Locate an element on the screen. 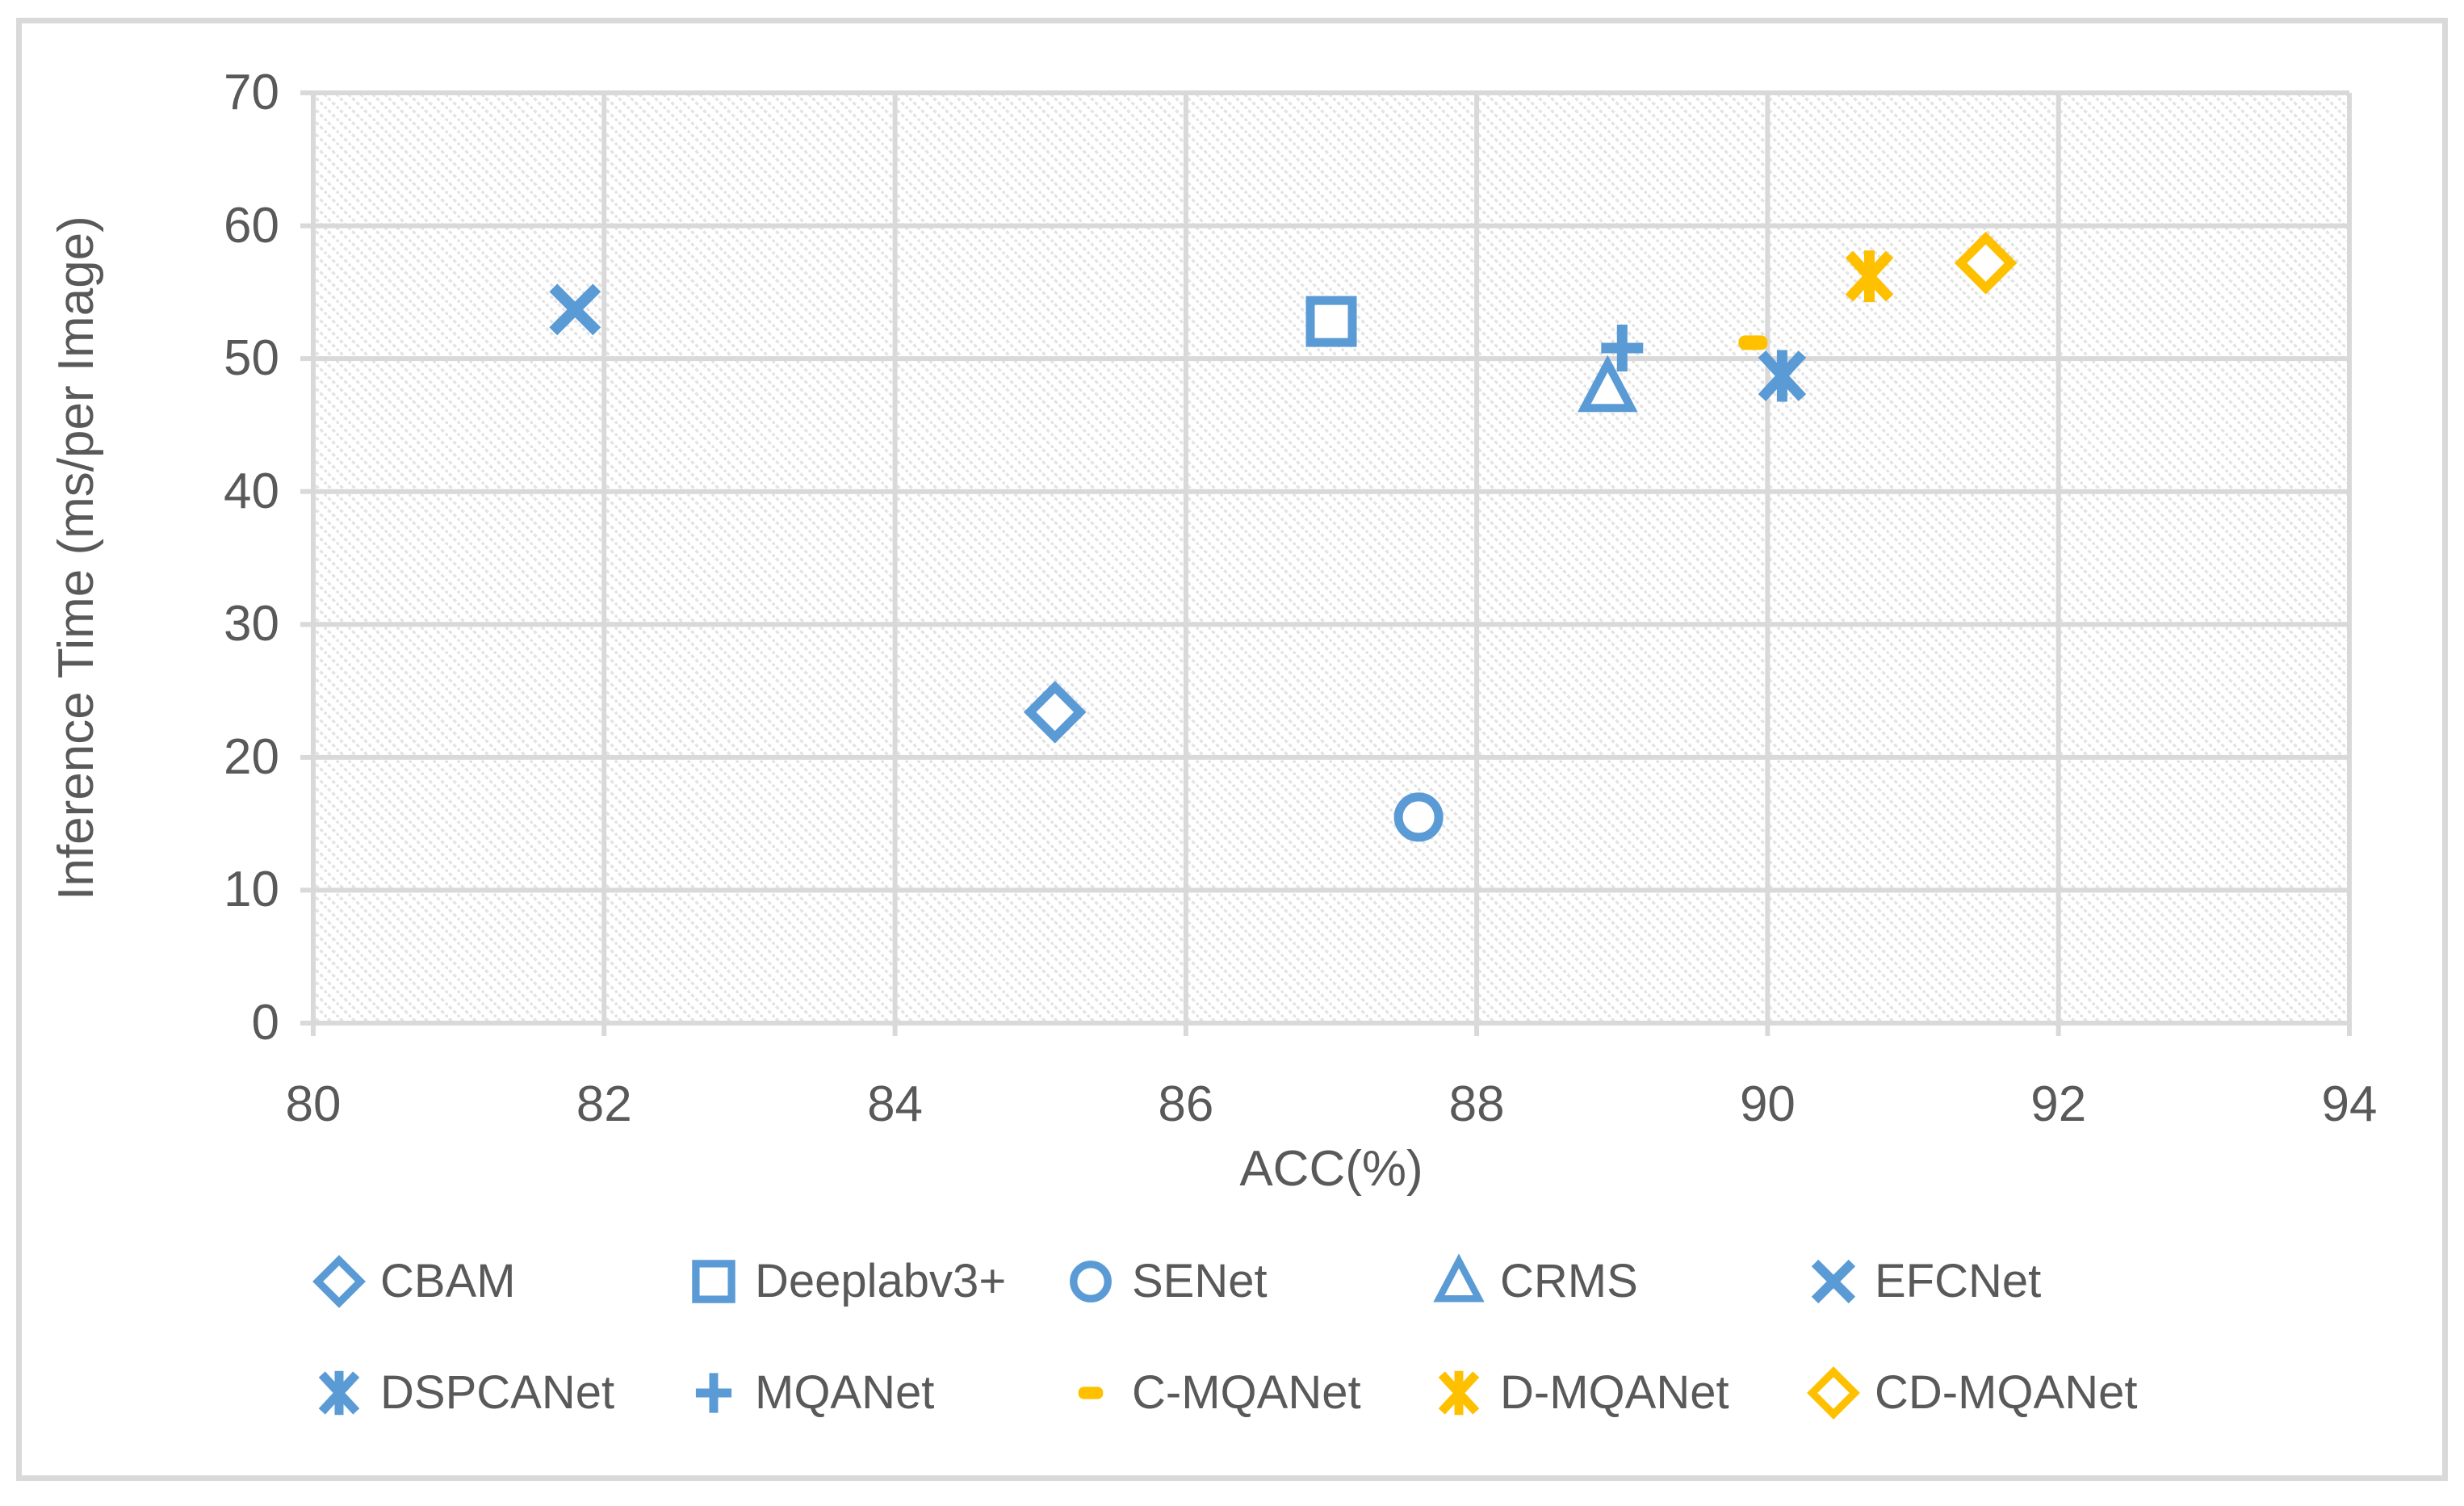  legend-item-MQANet: MQANet is located at coordinates (805, 1393).